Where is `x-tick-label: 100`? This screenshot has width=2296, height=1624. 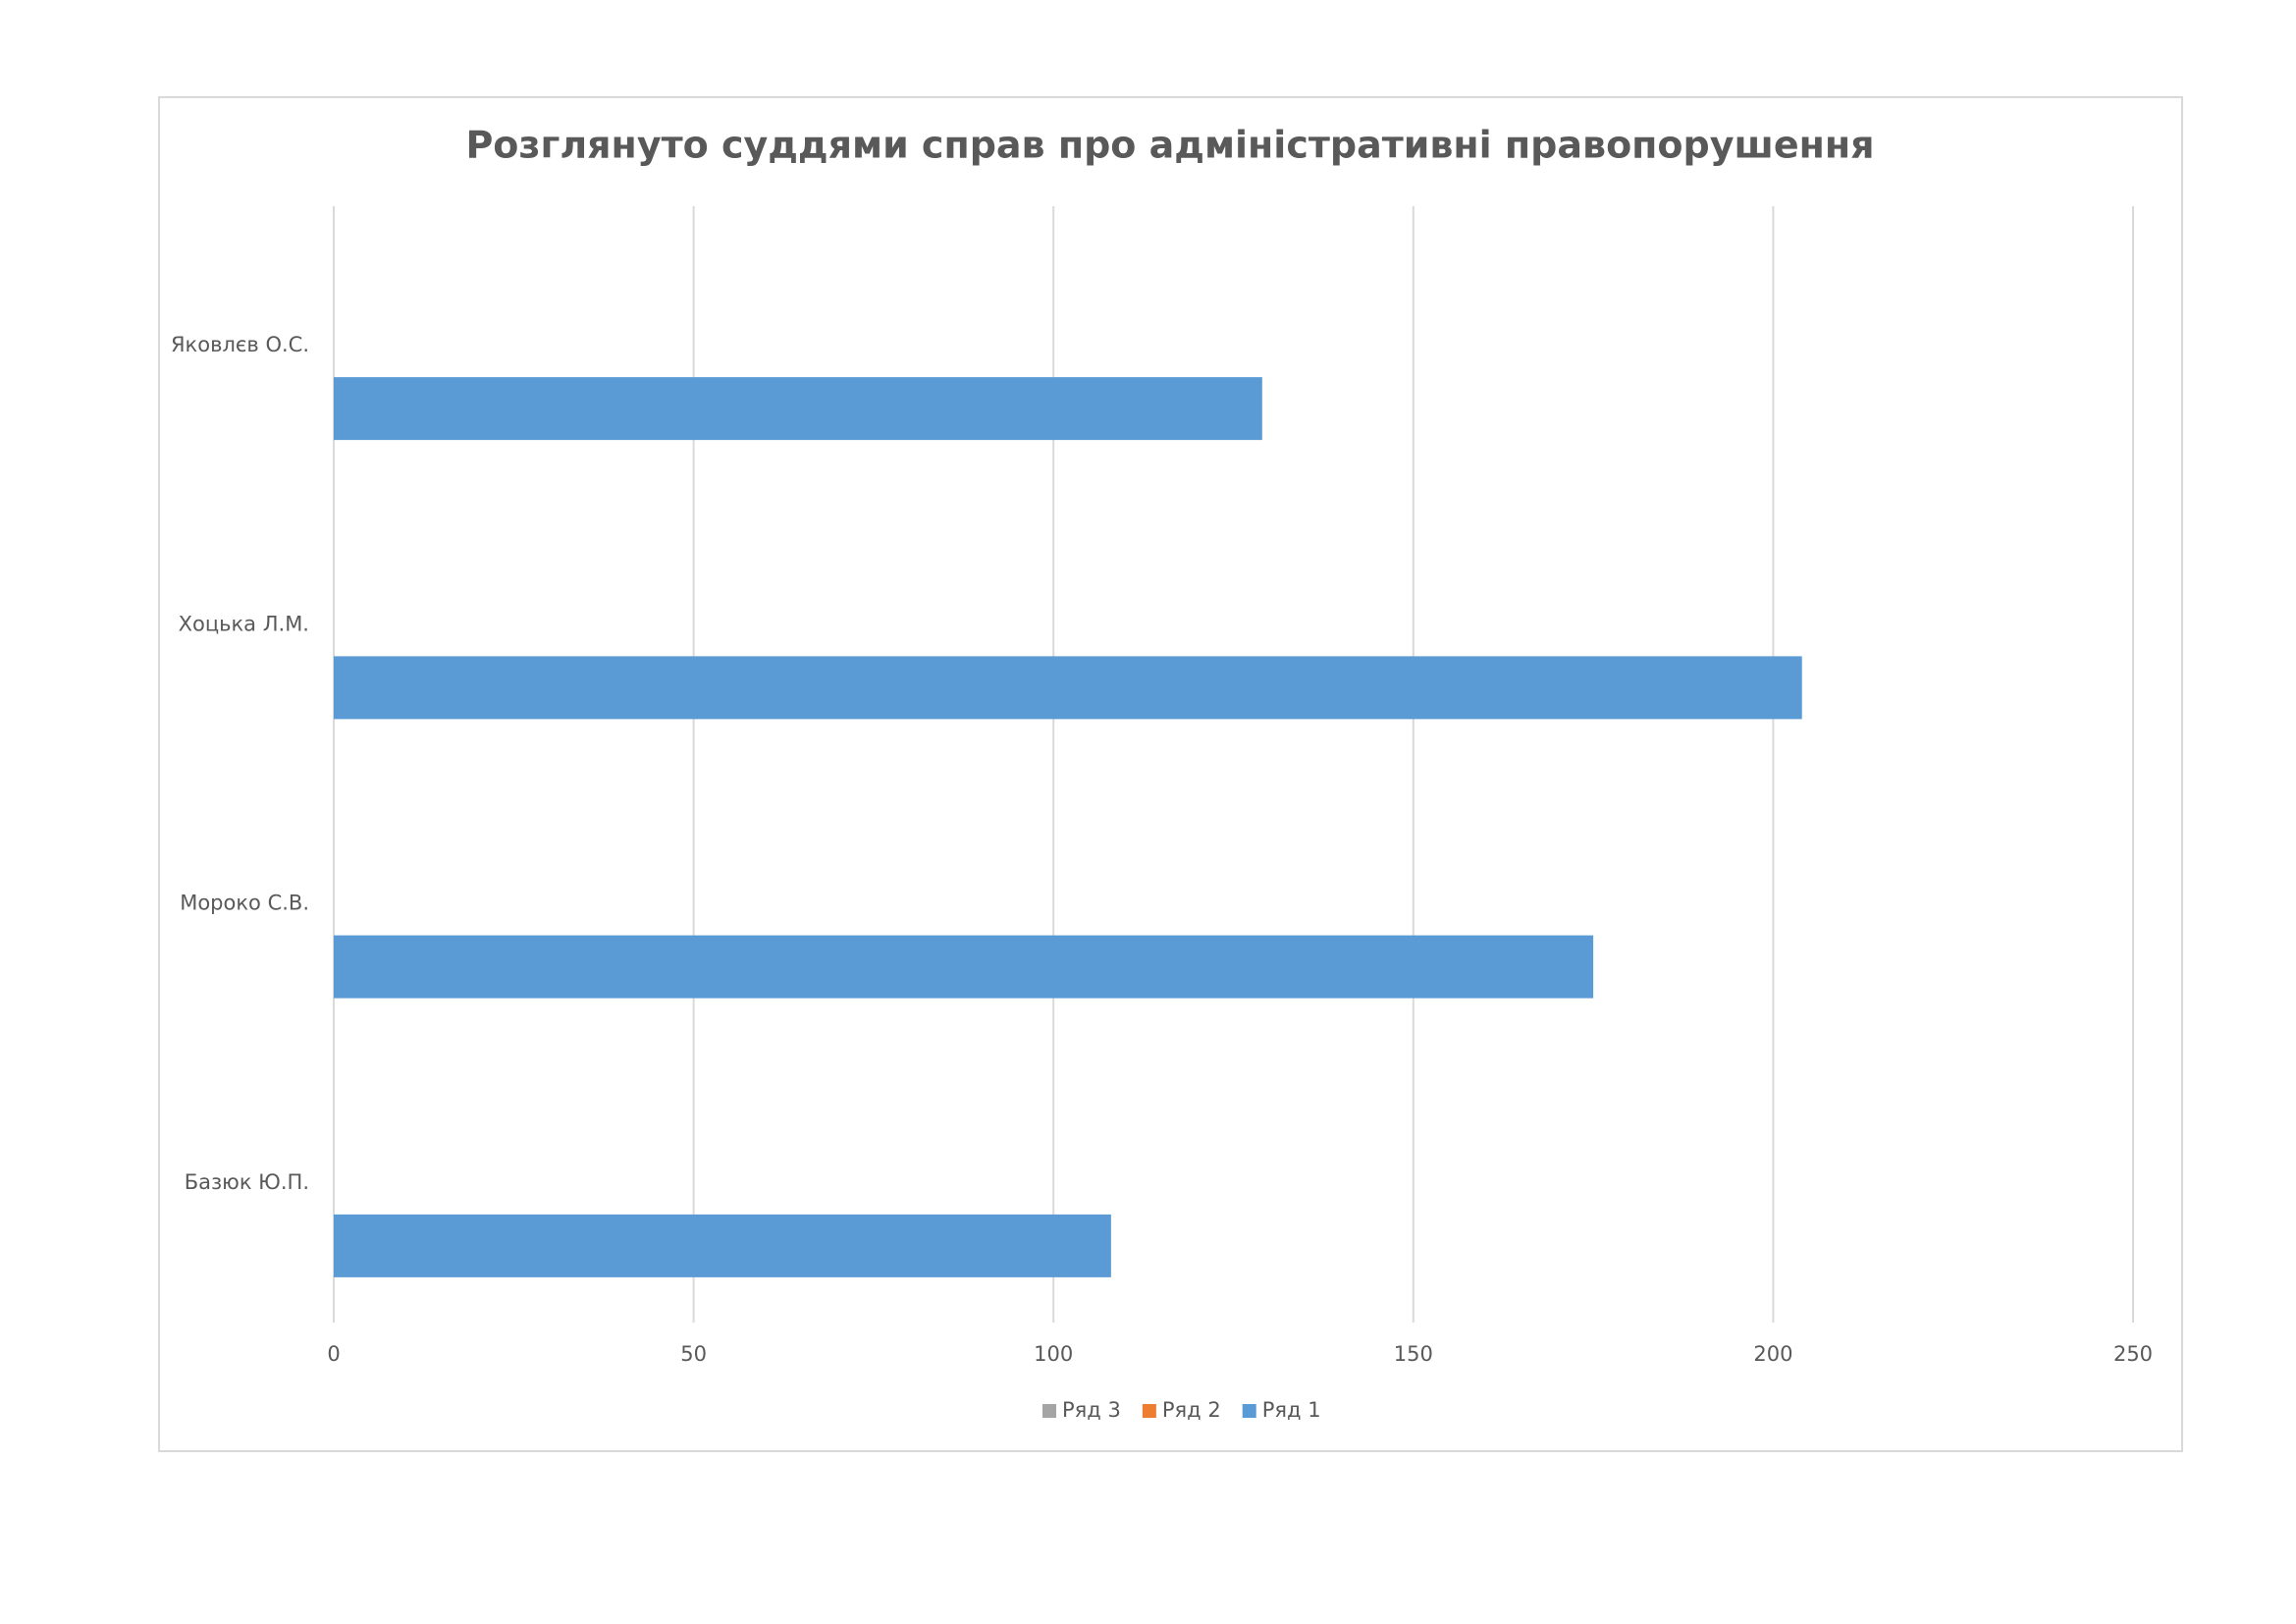
x-tick-label: 100 is located at coordinates (1054, 1354).